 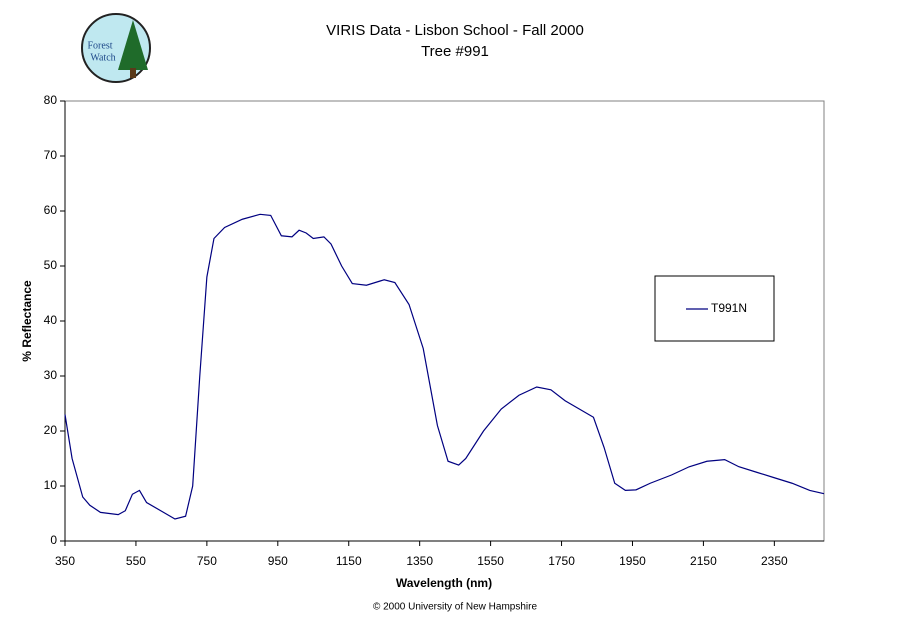 I want to click on x-tick-label: 1750, so click(x=561, y=561).